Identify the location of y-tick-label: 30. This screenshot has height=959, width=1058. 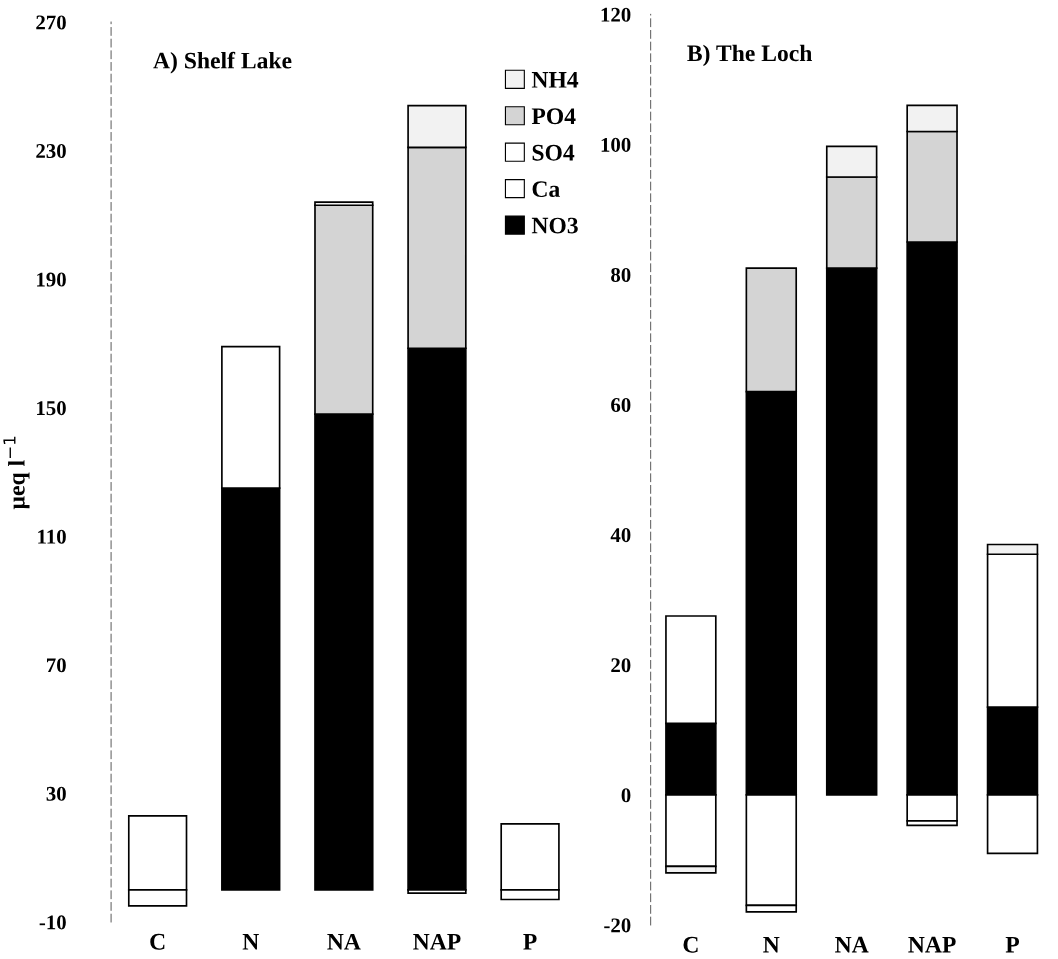
(56, 793).